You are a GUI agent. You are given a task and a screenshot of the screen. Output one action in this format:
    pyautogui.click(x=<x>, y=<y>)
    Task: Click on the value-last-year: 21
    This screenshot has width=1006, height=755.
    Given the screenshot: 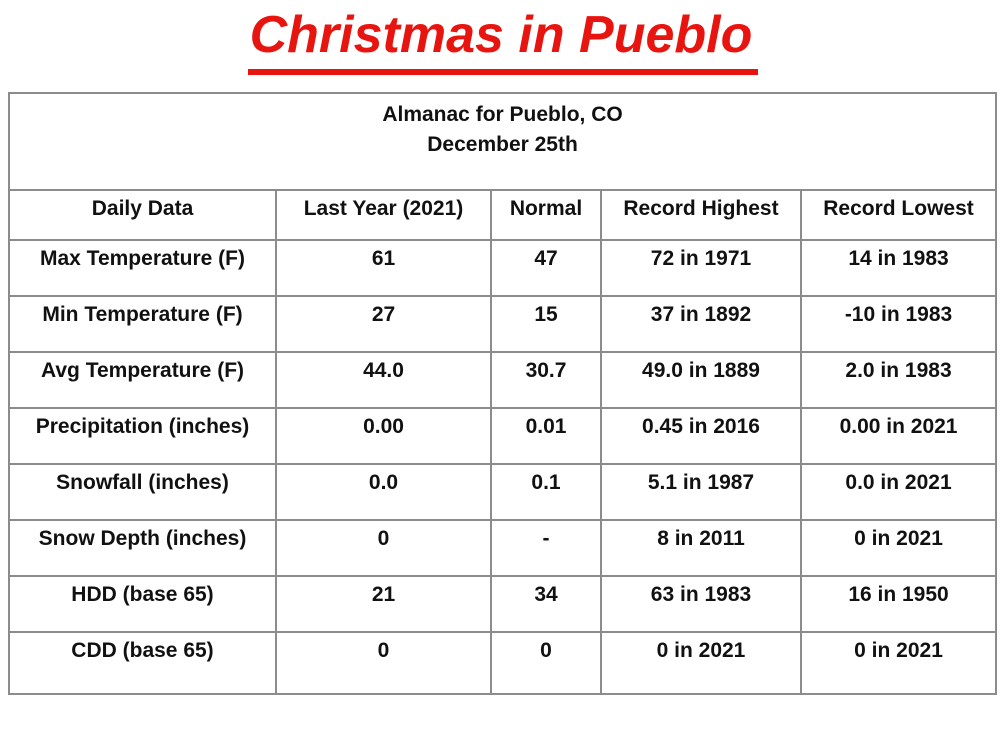 What is the action you would take?
    pyautogui.click(x=383, y=603)
    